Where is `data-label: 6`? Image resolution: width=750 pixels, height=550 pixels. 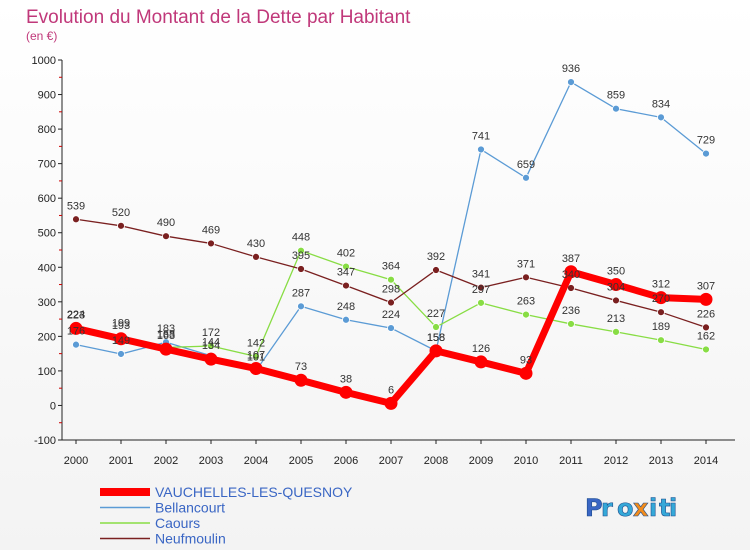 data-label: 6 is located at coordinates (391, 390).